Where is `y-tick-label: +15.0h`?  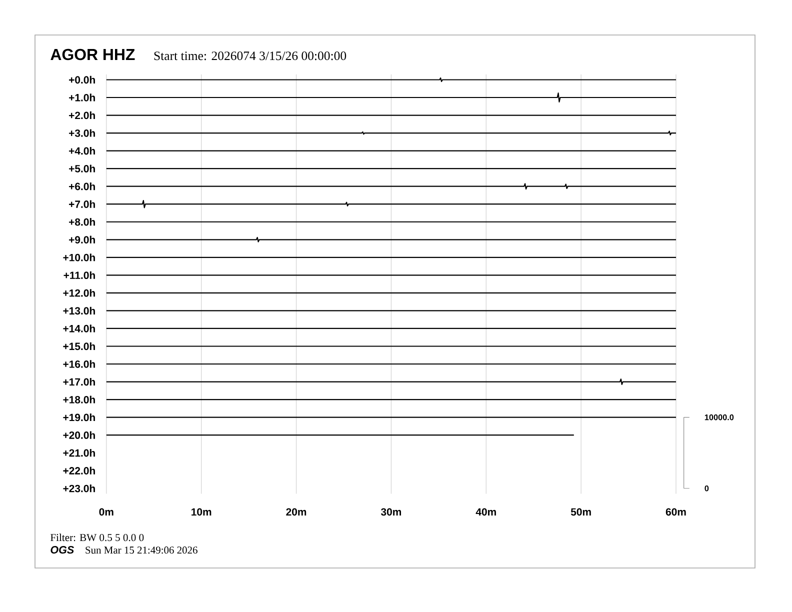
y-tick-label: +15.0h is located at coordinates (79, 346).